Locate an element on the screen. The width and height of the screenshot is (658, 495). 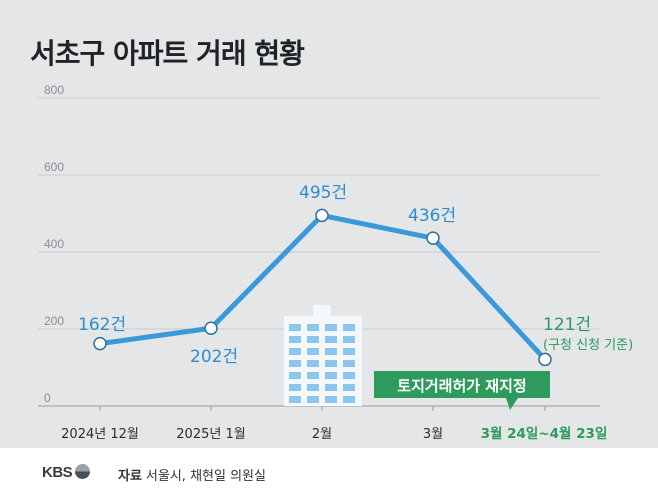
value-label: 121건 is located at coordinates (567, 325).